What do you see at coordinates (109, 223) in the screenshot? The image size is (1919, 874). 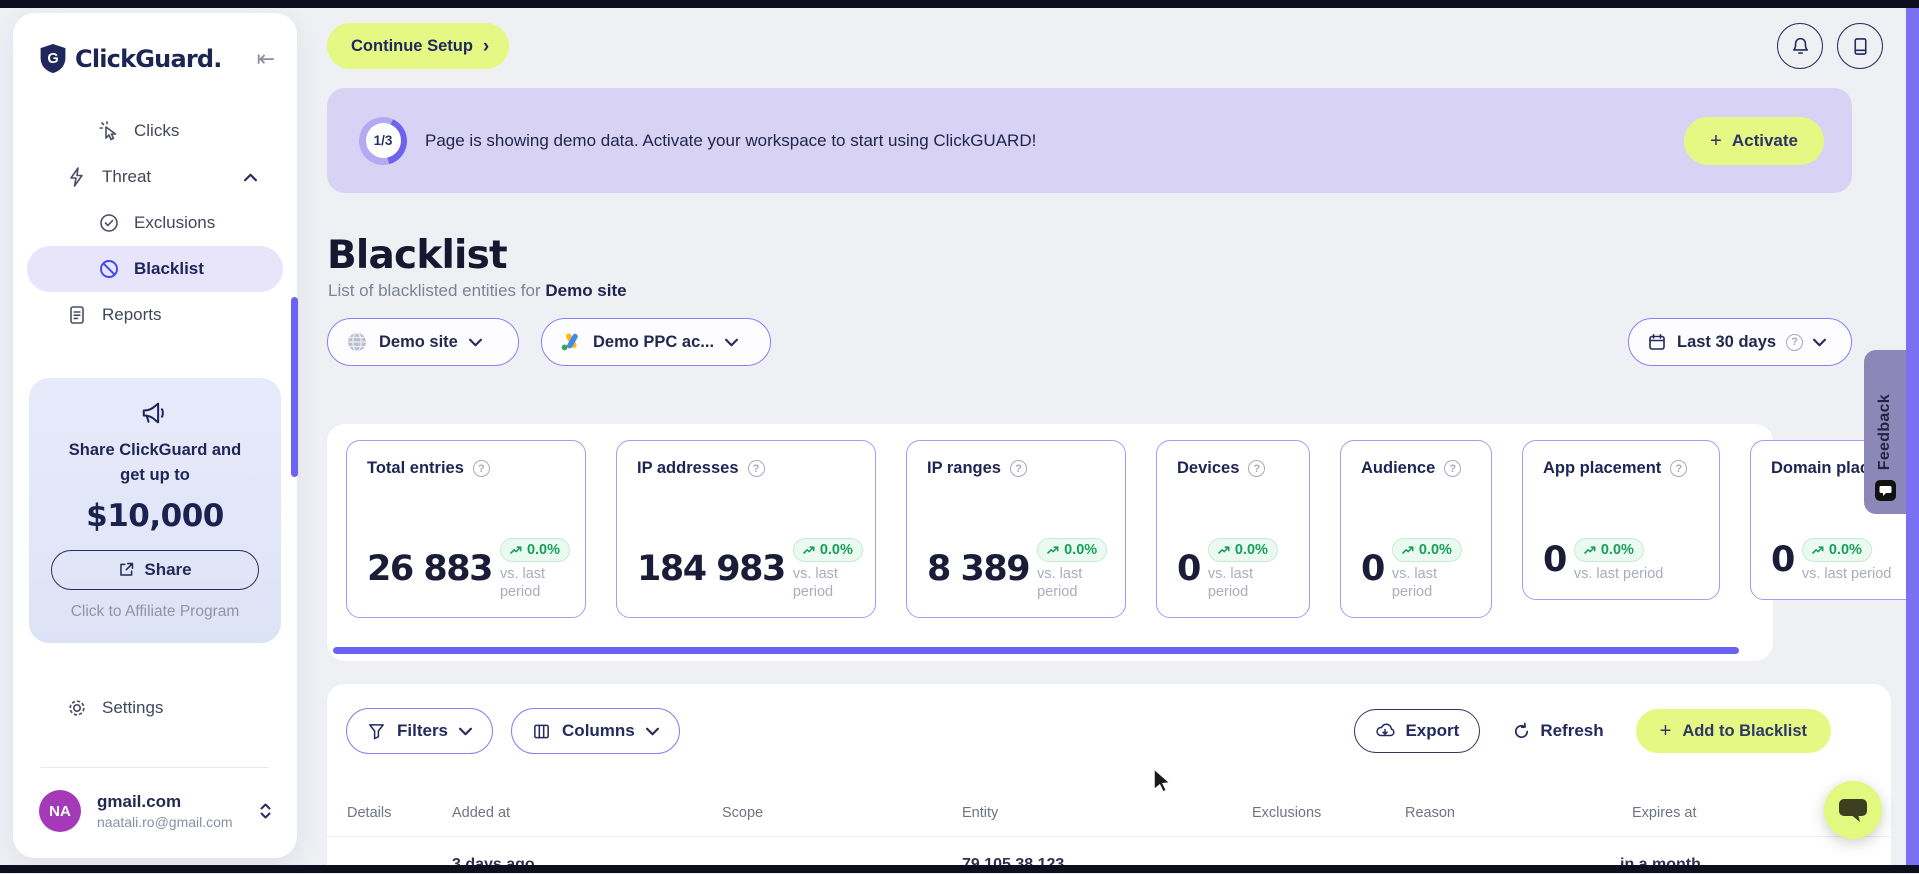 I see `badge-check-icon` at bounding box center [109, 223].